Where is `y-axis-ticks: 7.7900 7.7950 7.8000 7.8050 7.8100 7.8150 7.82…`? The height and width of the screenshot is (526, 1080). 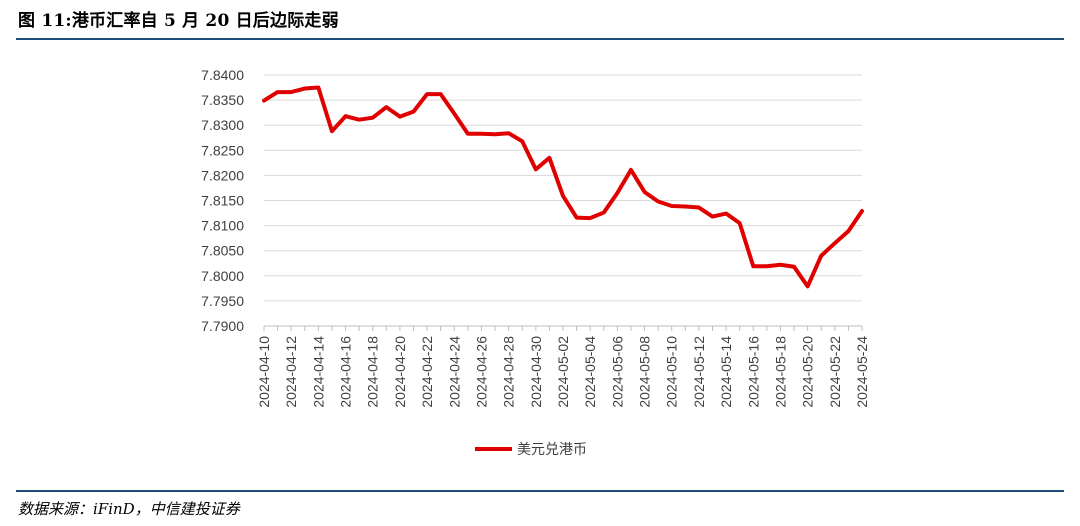 y-axis-ticks: 7.7900 7.7950 7.8000 7.8050 7.8100 7.8150 7.82… is located at coordinates (222, 200).